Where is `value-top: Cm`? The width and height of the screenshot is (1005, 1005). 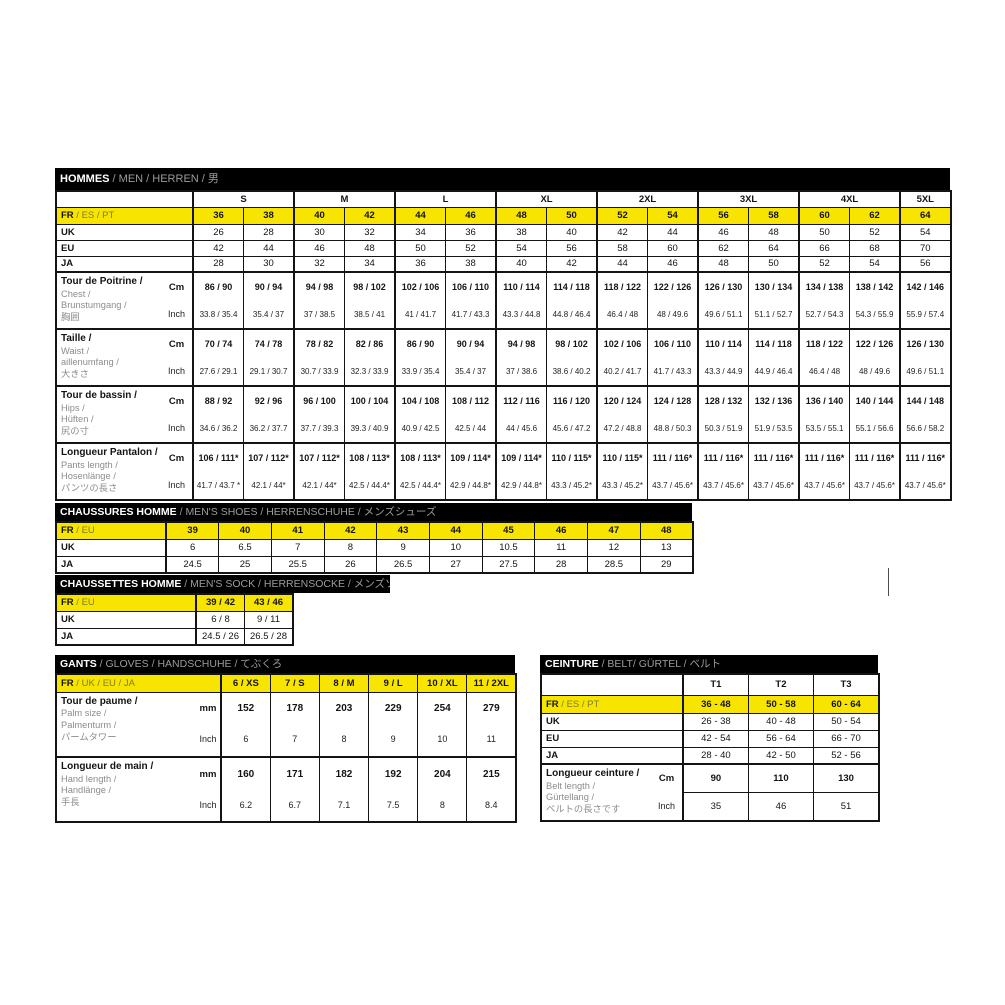 value-top: Cm is located at coordinates (176, 344).